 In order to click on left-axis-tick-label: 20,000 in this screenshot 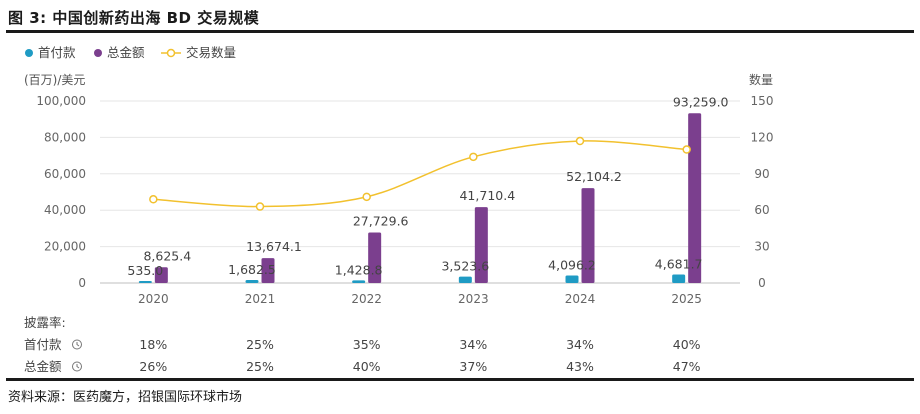, I will do `click(65, 247)`.